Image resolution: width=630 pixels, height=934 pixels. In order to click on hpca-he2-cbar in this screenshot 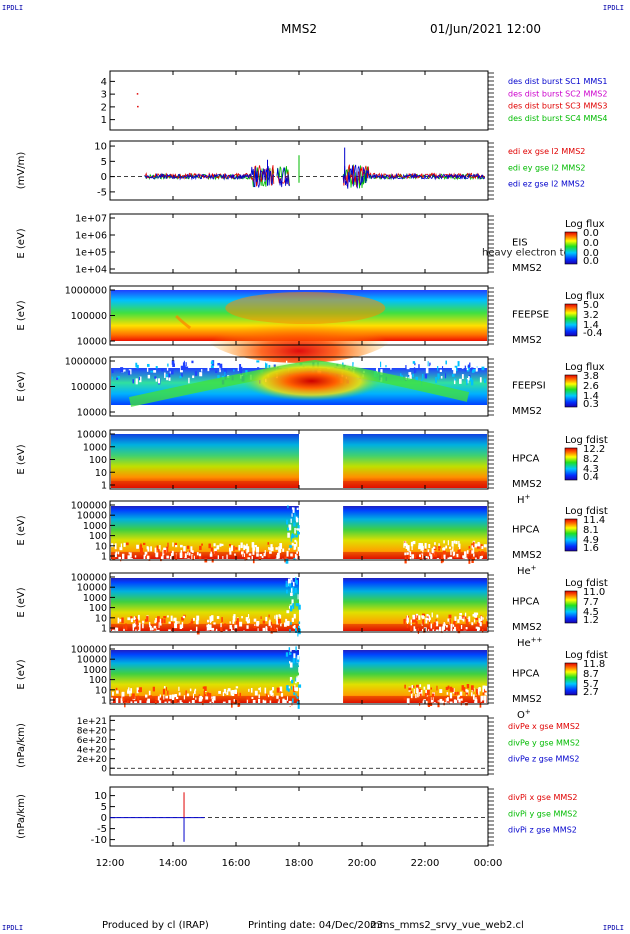, I will do `click(571, 607)`.